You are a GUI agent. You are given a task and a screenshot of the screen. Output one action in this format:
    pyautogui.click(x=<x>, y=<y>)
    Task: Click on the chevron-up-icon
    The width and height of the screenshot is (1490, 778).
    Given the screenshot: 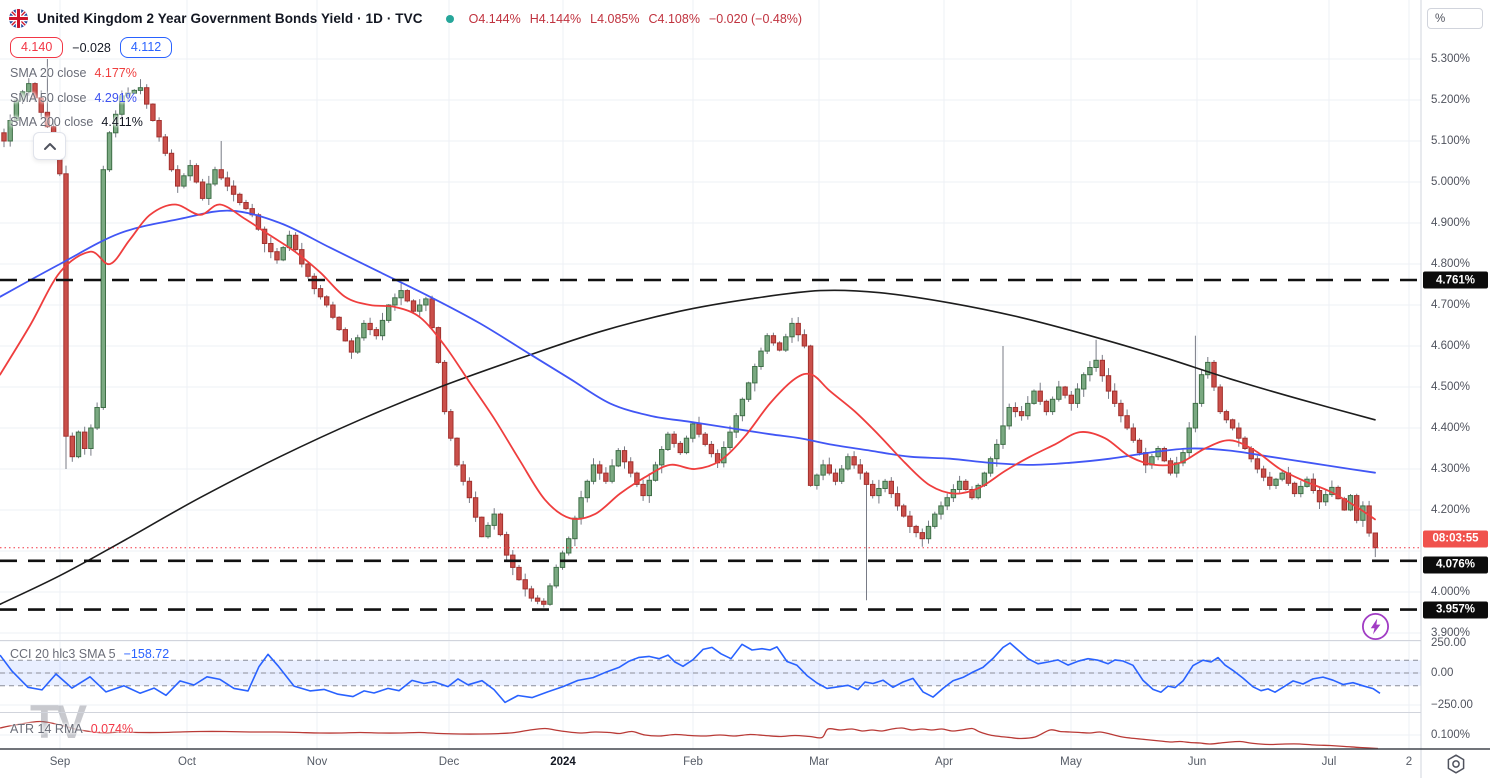 What is the action you would take?
    pyautogui.click(x=49, y=146)
    